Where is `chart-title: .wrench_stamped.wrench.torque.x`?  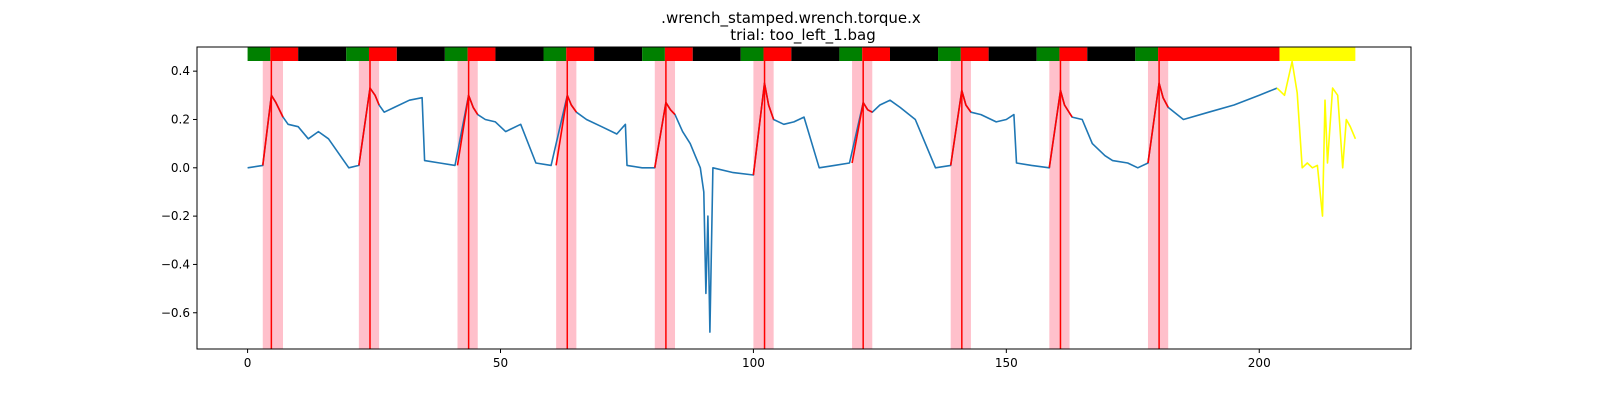
chart-title: .wrench_stamped.wrench.torque.x is located at coordinates (791, 18).